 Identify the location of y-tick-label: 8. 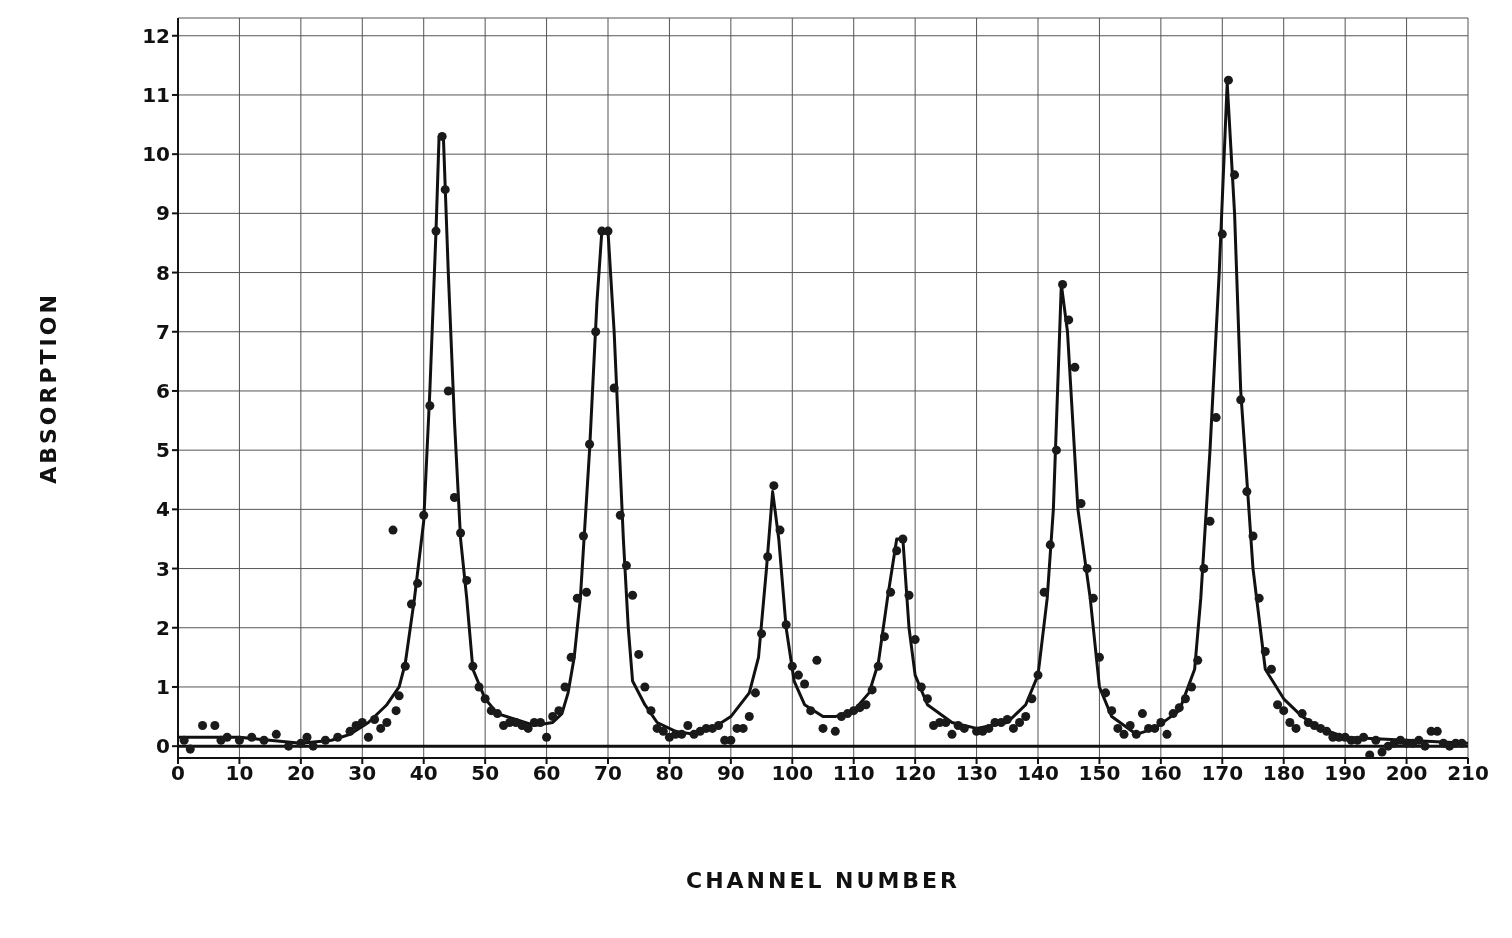
(163, 272).